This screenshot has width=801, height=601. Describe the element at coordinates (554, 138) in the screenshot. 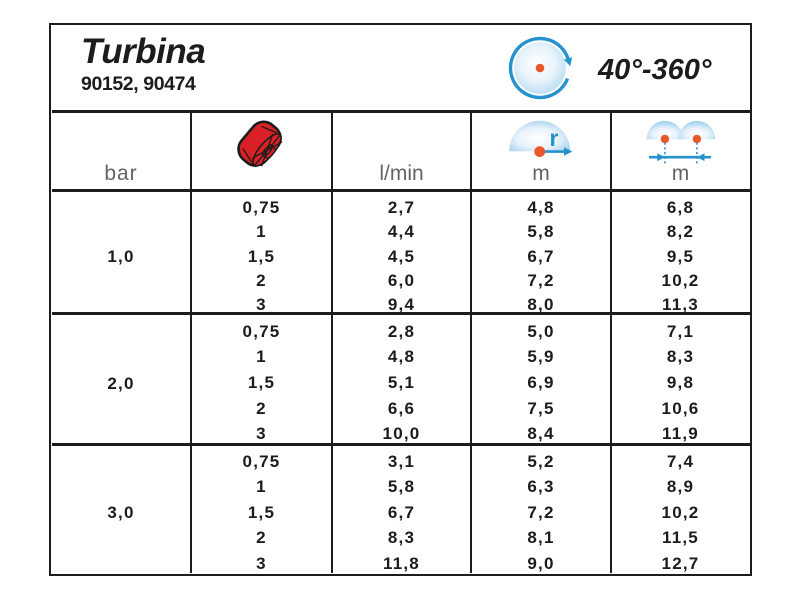

I see `svg-text: r` at that location.